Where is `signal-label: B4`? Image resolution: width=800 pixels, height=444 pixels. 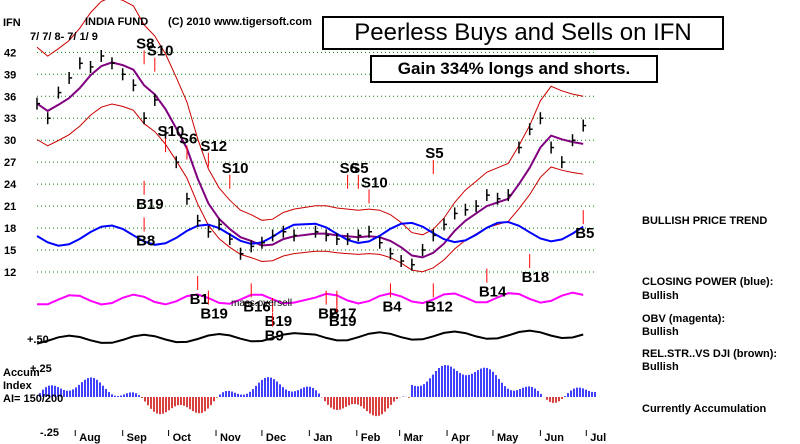
signal-label: B4 is located at coordinates (392, 306).